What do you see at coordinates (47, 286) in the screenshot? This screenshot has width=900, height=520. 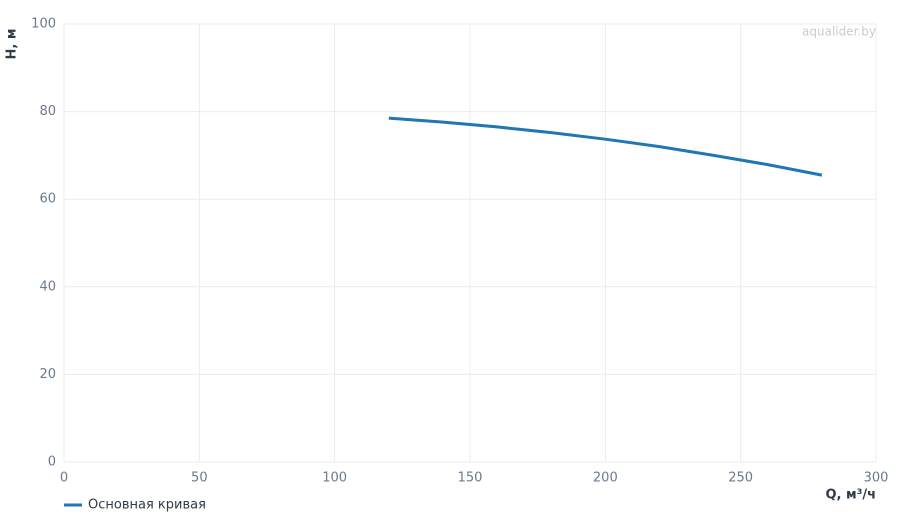 I see `y-tick-label: 40` at bounding box center [47, 286].